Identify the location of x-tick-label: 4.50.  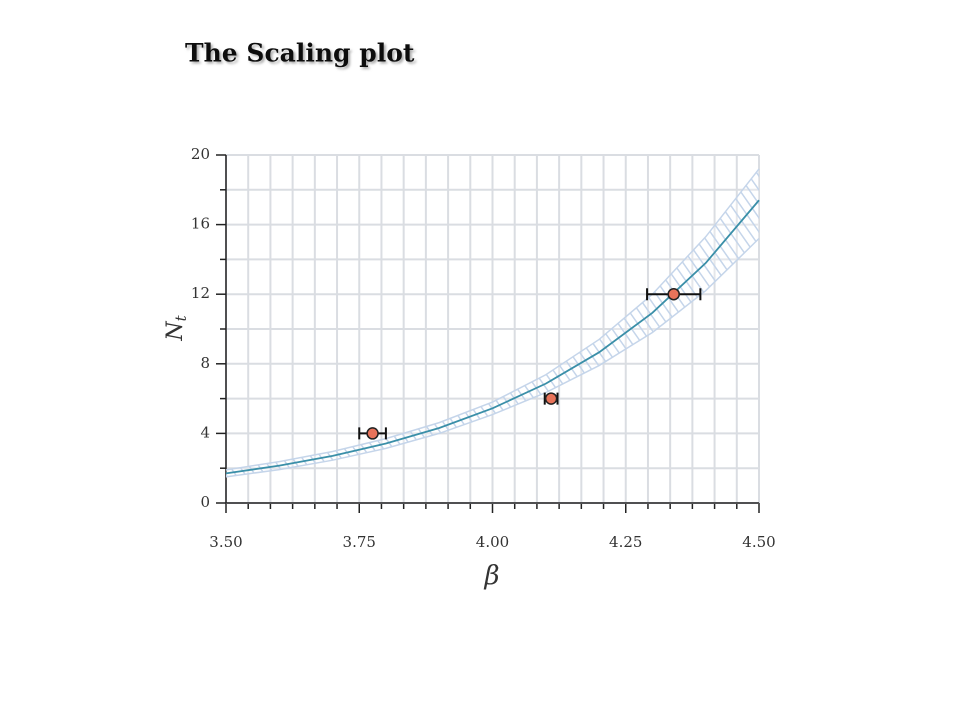
(758, 542).